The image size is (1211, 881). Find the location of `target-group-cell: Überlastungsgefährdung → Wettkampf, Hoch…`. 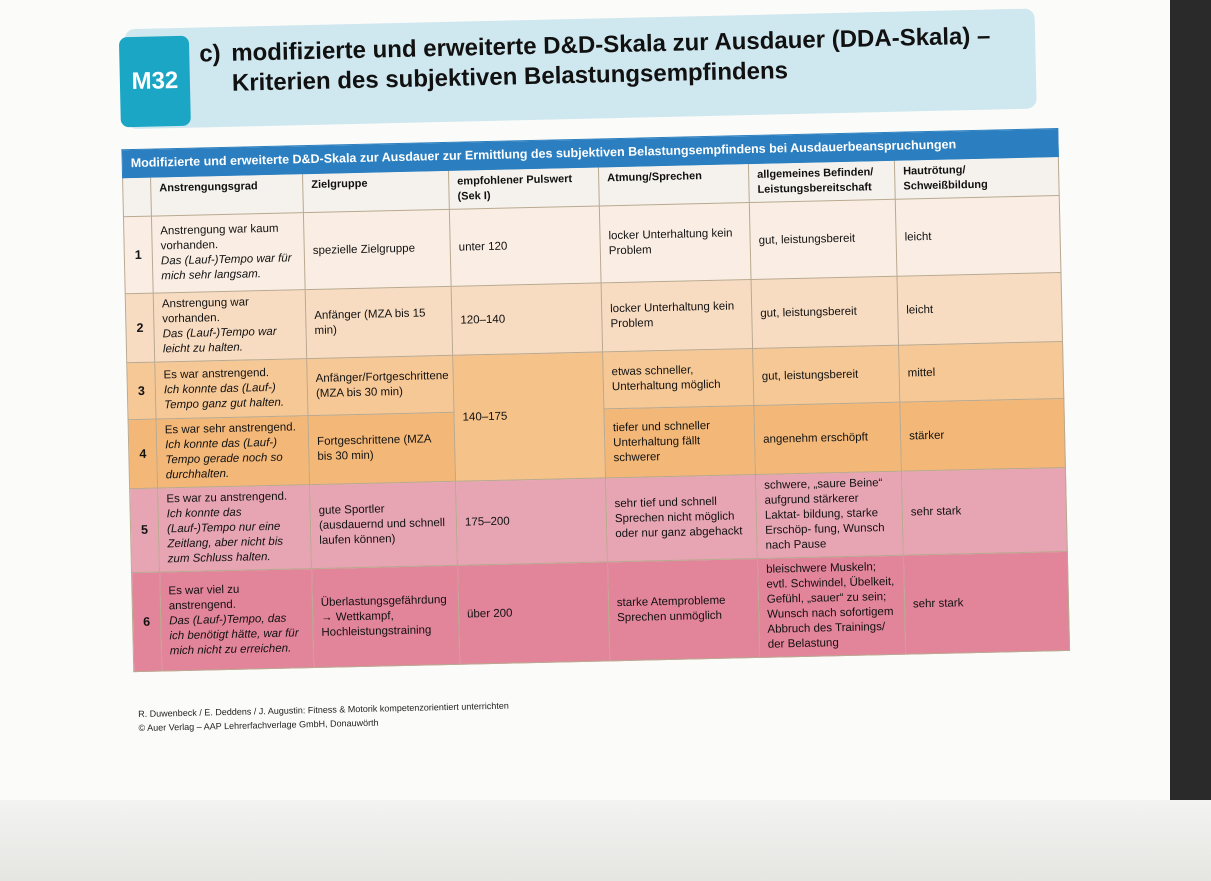

target-group-cell: Überlastungsgefährdung → Wettkampf, Hoch… is located at coordinates (385, 616).